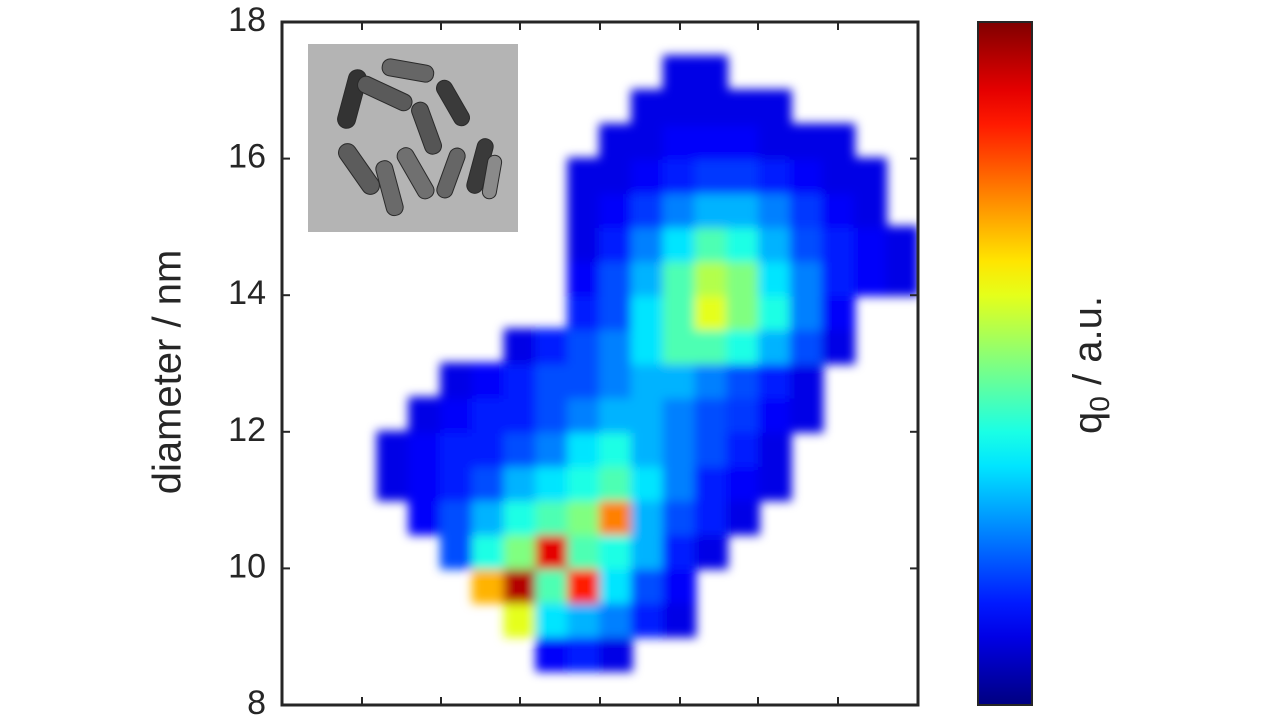  What do you see at coordinates (413, 138) in the screenshot?
I see `inset-image` at bounding box center [413, 138].